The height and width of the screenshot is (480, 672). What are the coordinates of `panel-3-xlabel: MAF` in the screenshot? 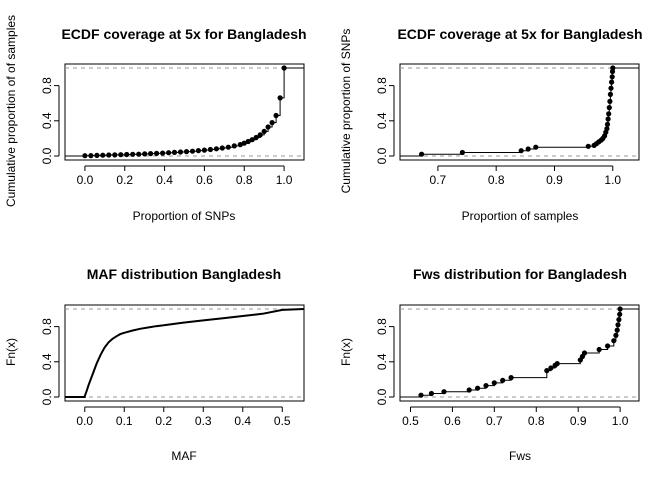 It's located at (183, 456).